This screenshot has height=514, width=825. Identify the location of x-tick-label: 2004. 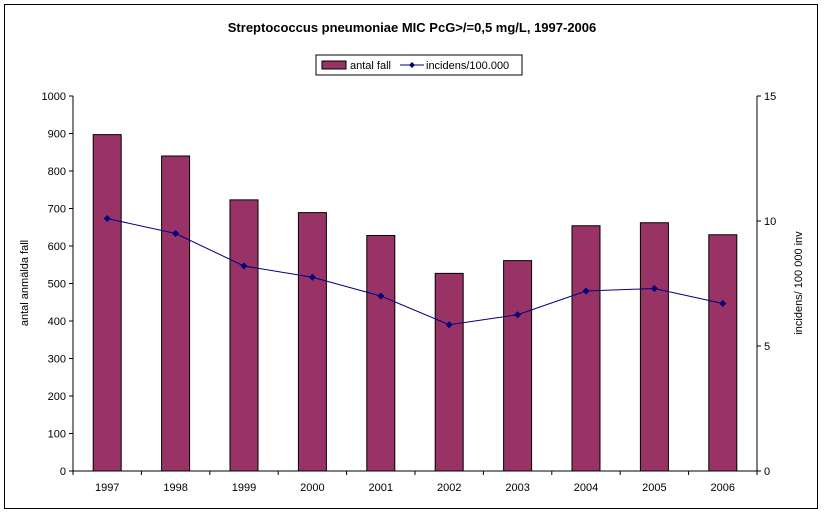
(586, 488).